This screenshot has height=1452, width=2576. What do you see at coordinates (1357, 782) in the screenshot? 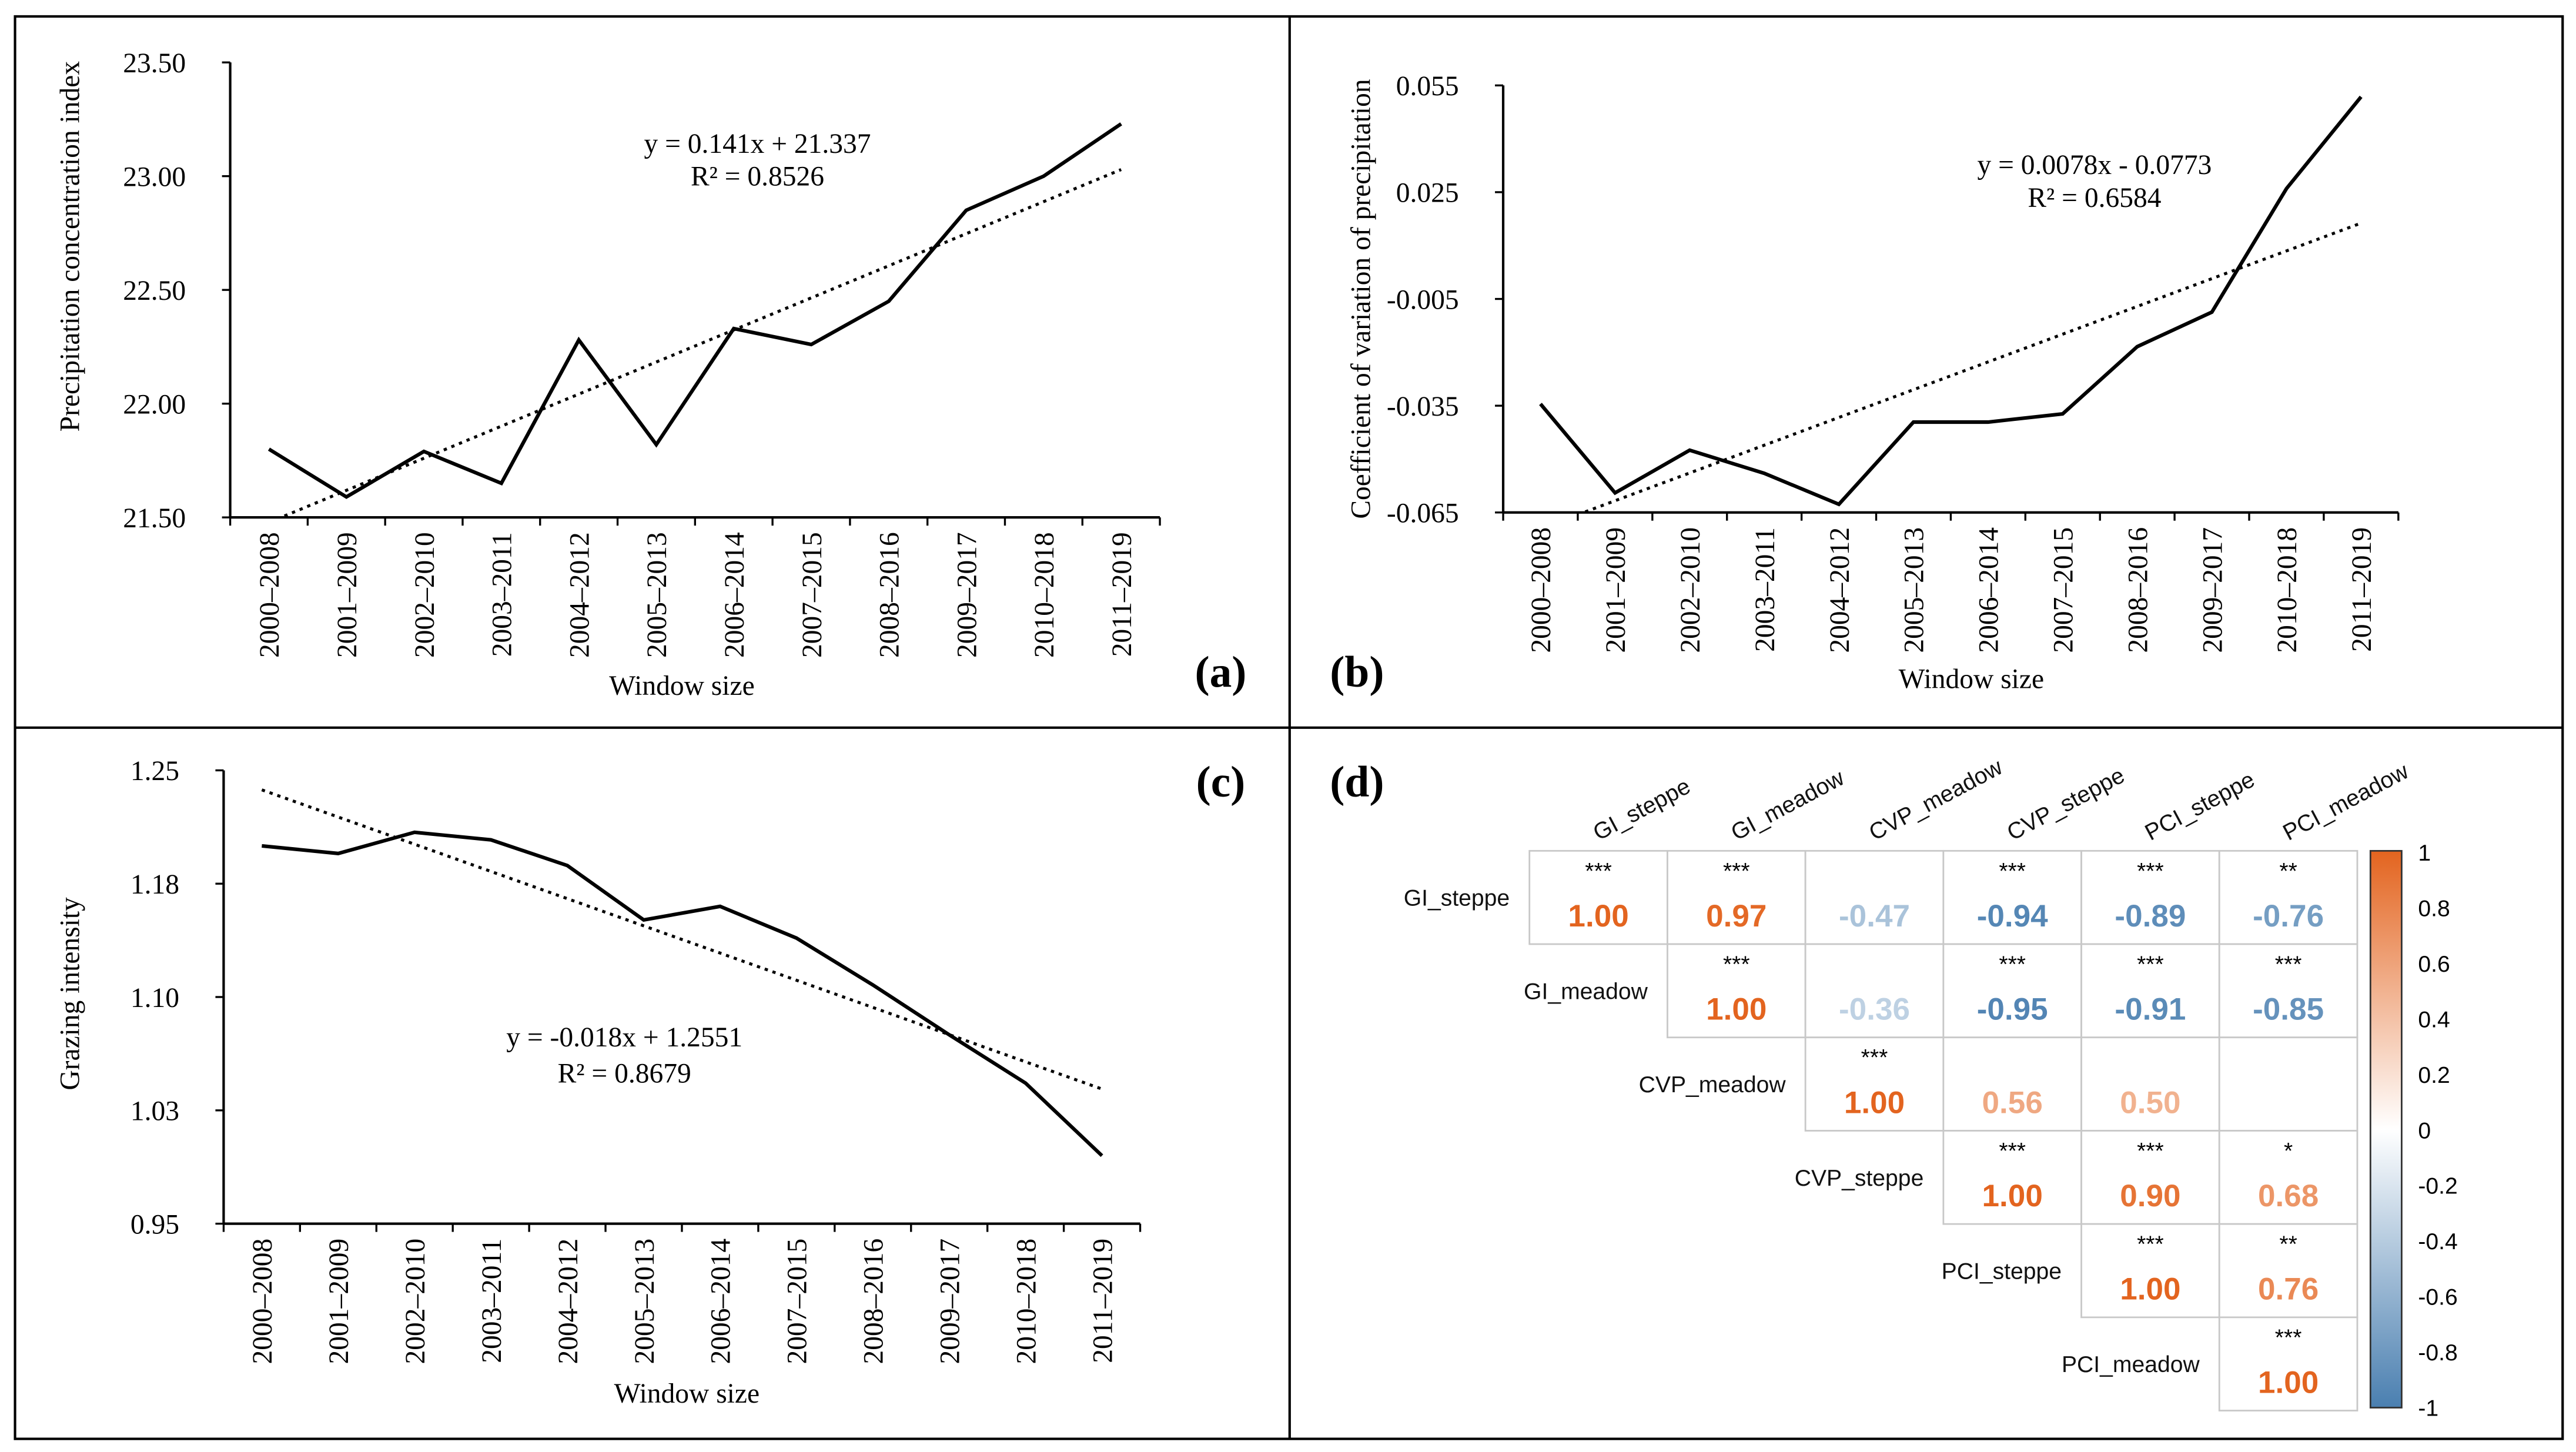
I see `panel-label: (d)` at bounding box center [1357, 782].